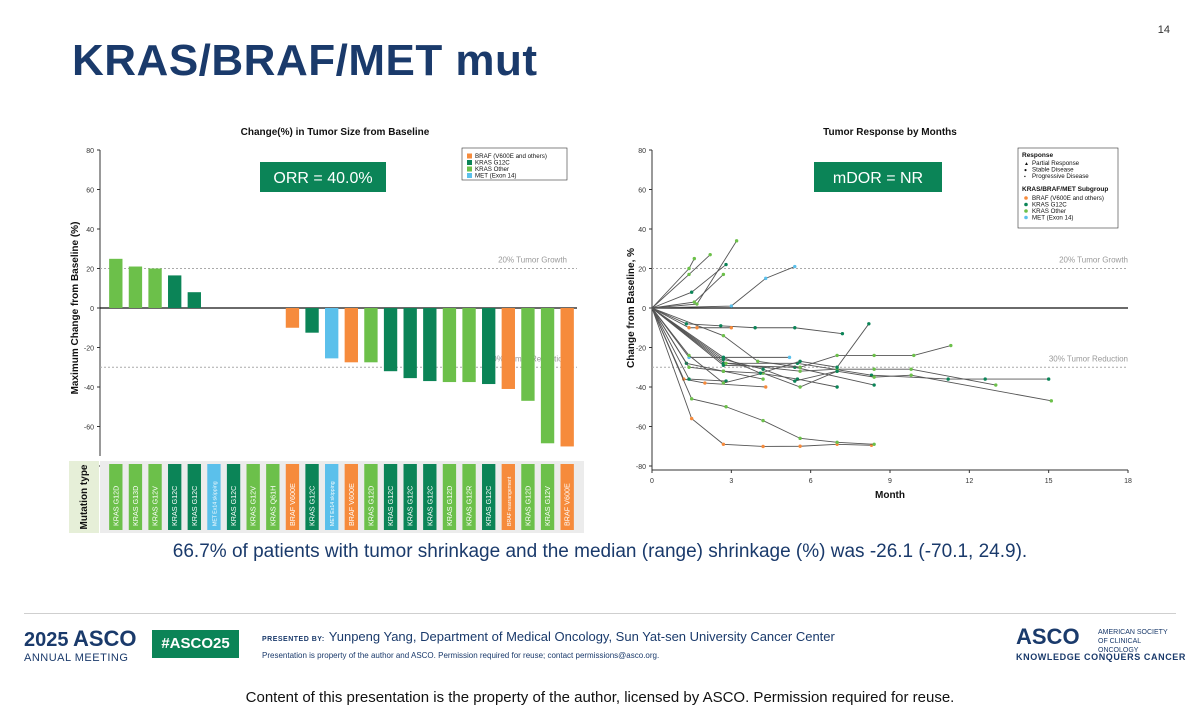  What do you see at coordinates (642, 151) in the screenshot?
I see `y-tick-label: 80` at bounding box center [642, 151].